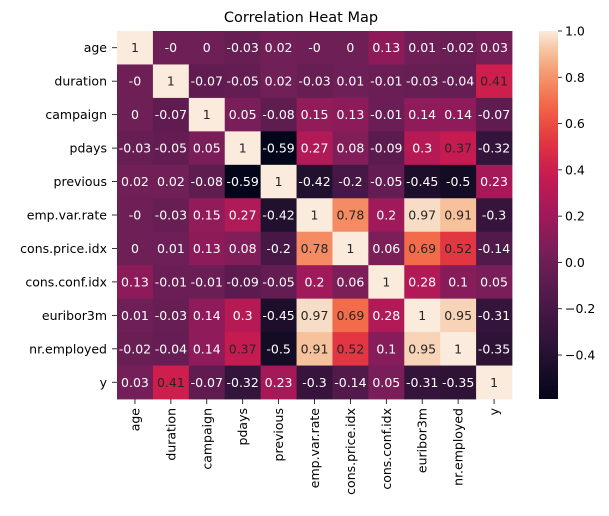 This screenshot has width=609, height=516. I want to click on cell-value-label: 0.23, so click(279, 382).